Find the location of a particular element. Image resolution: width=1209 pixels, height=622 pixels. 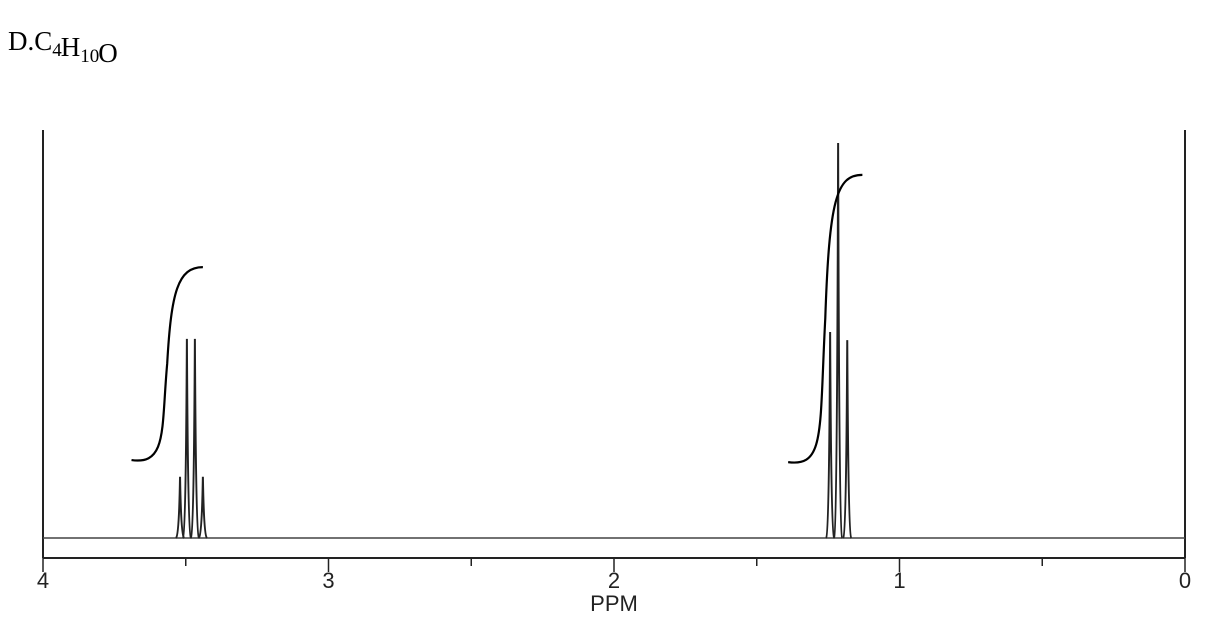

x-axis-label: PPM is located at coordinates (614, 603).